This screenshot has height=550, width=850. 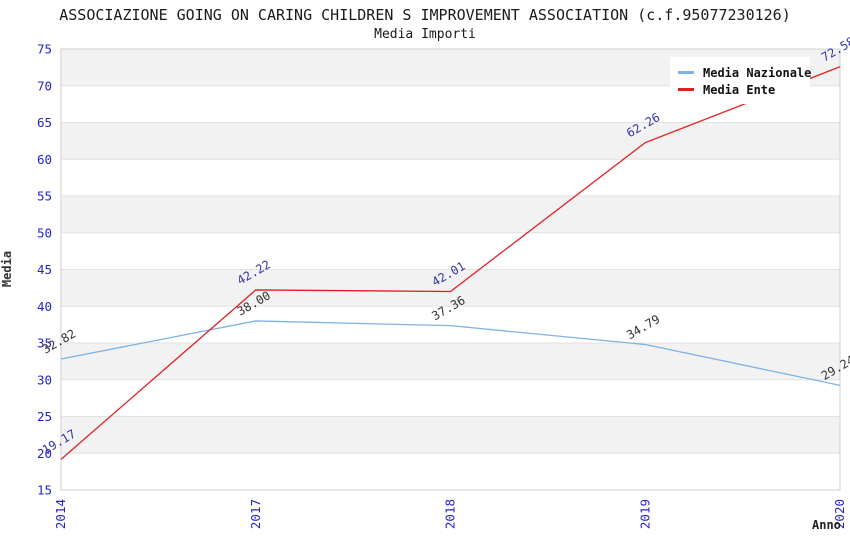 What do you see at coordinates (839, 514) in the screenshot?
I see `x-tick-label: 2020` at bounding box center [839, 514].